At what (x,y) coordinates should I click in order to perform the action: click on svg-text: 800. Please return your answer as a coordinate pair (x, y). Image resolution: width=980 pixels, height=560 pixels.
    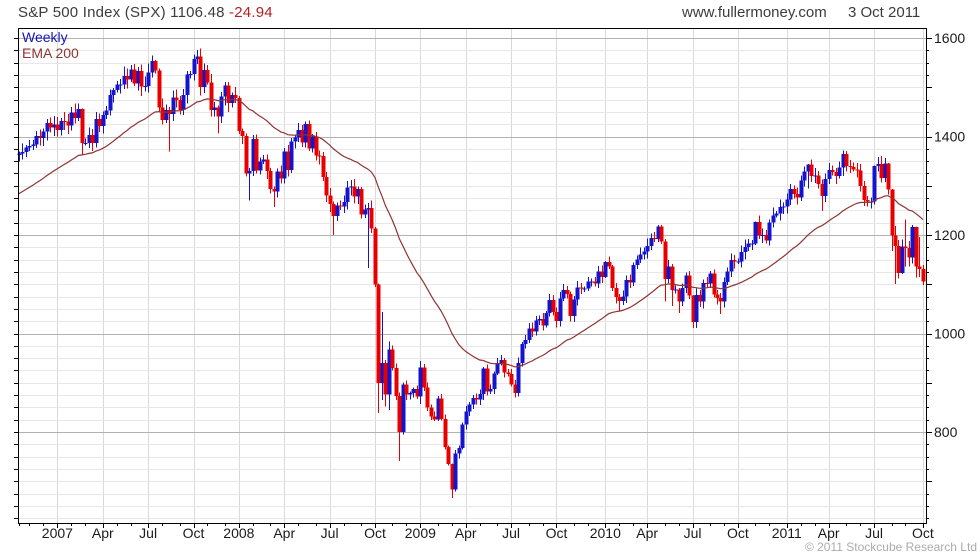
    Looking at the image, I should click on (946, 432).